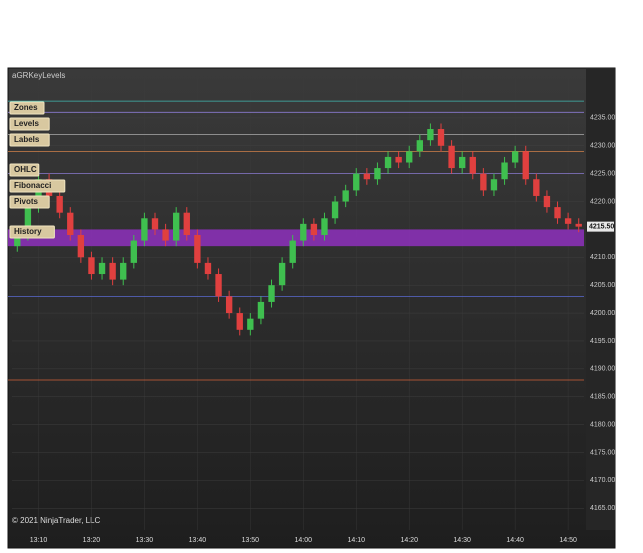 This screenshot has height=553, width=643. Describe the element at coordinates (92, 540) in the screenshot. I see `x-tick-label: 13:20` at that location.